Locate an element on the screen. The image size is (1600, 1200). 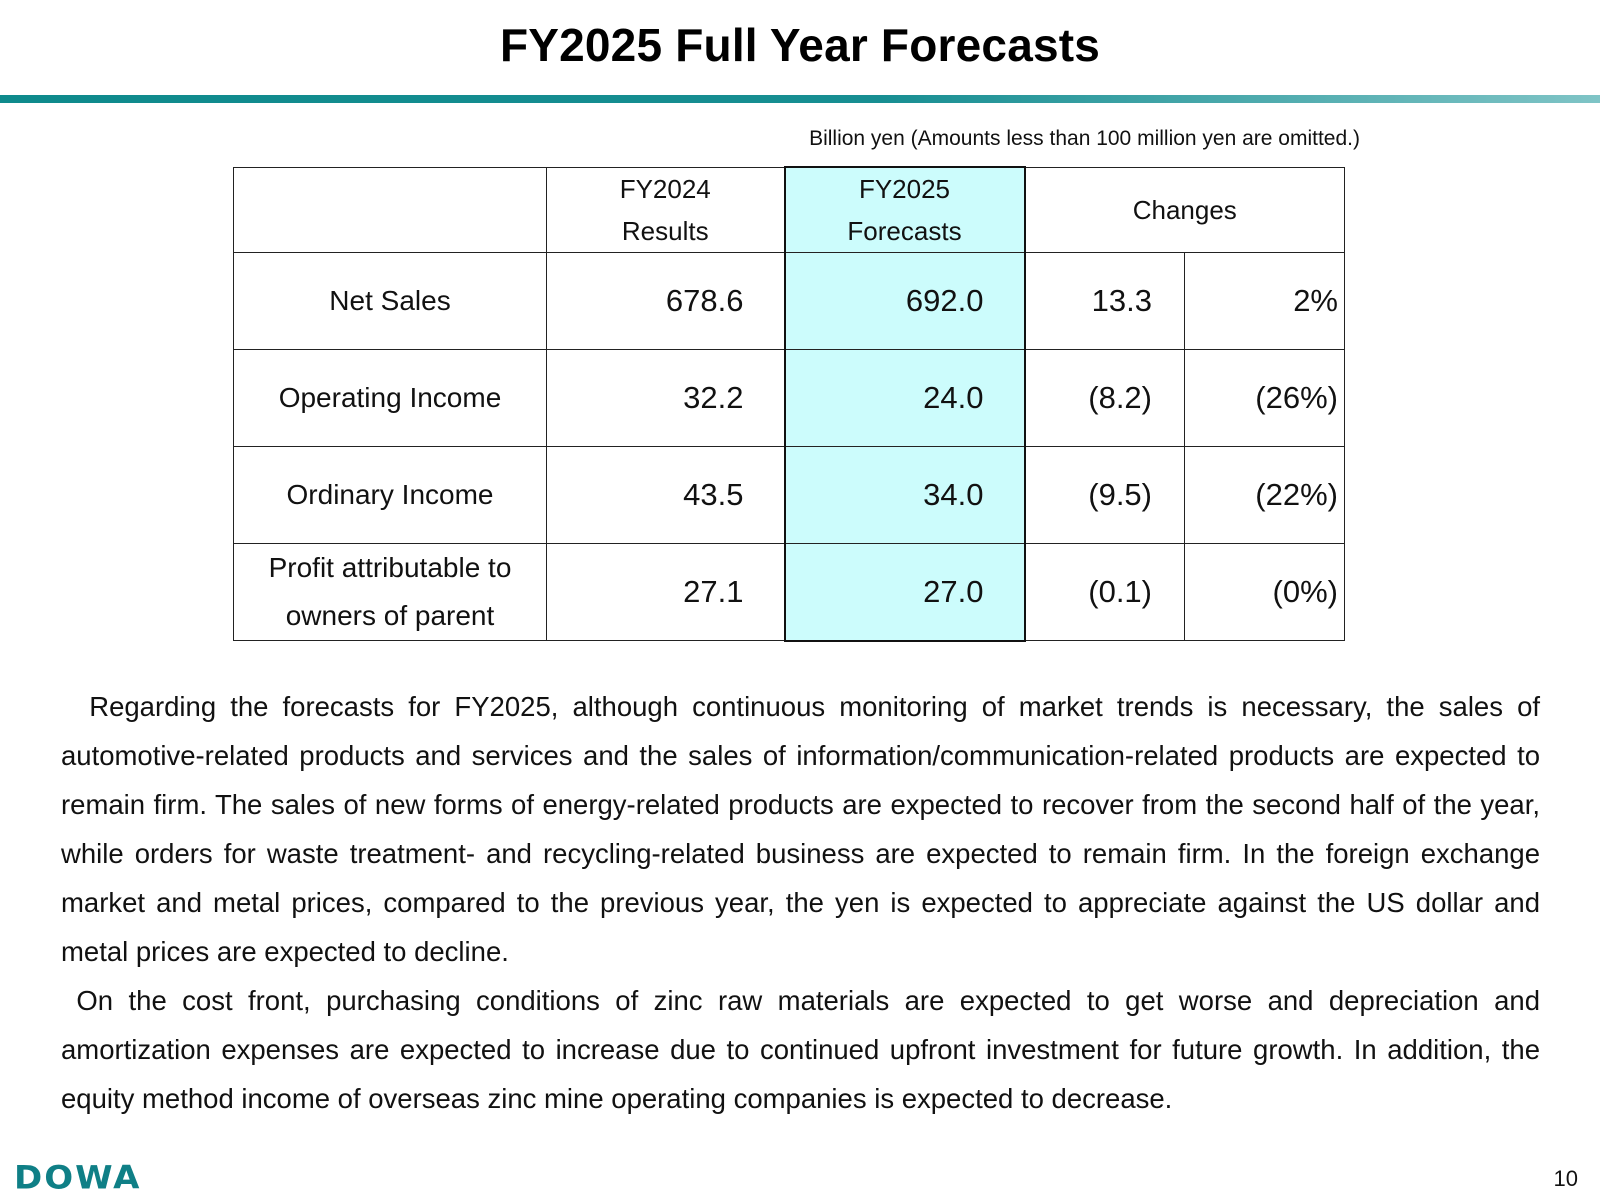
row-label: Ordinary Income is located at coordinates (390, 495).